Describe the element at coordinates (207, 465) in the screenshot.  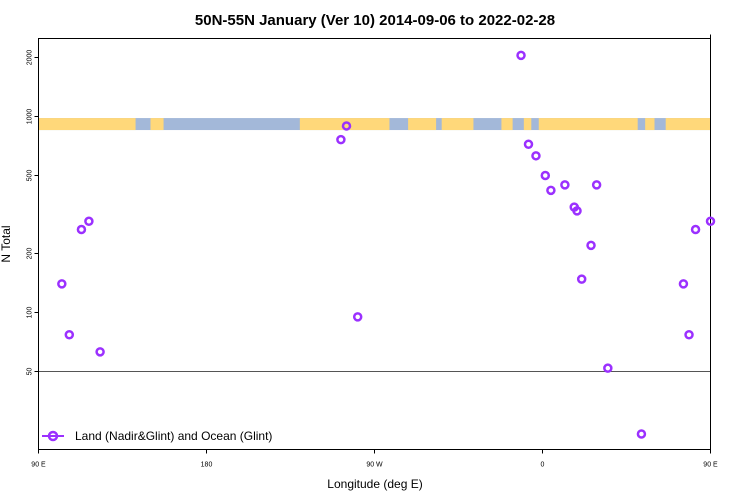
I see `x-tick-label: 180` at that location.